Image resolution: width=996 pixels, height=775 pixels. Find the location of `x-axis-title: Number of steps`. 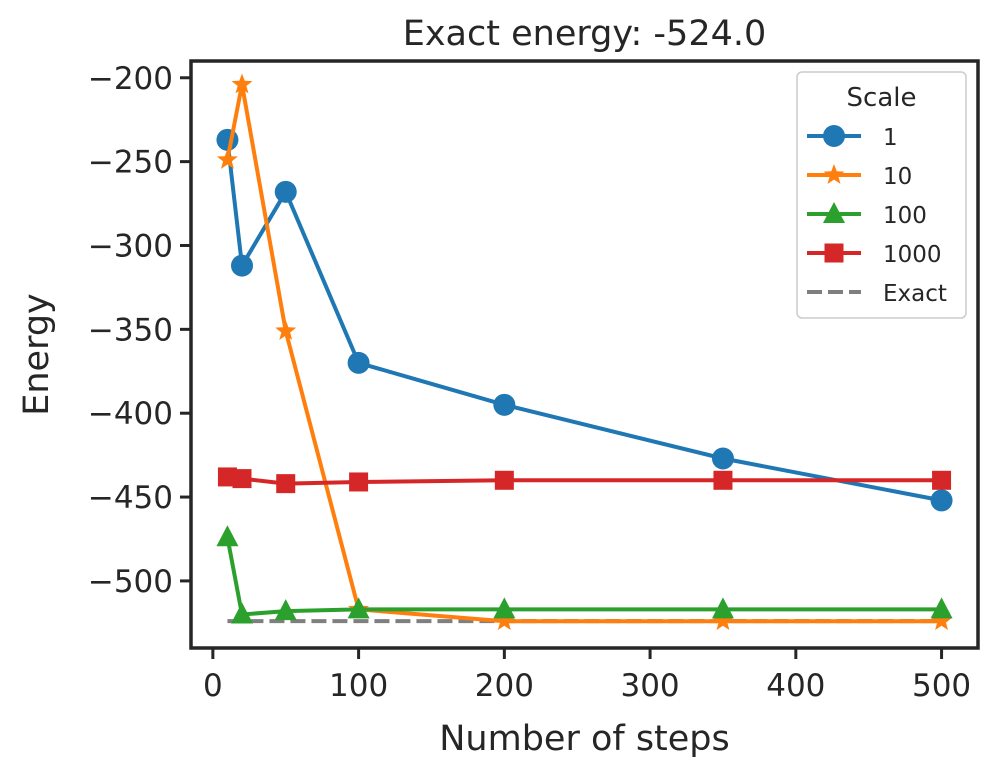

x-axis-title: Number of steps is located at coordinates (584, 739).